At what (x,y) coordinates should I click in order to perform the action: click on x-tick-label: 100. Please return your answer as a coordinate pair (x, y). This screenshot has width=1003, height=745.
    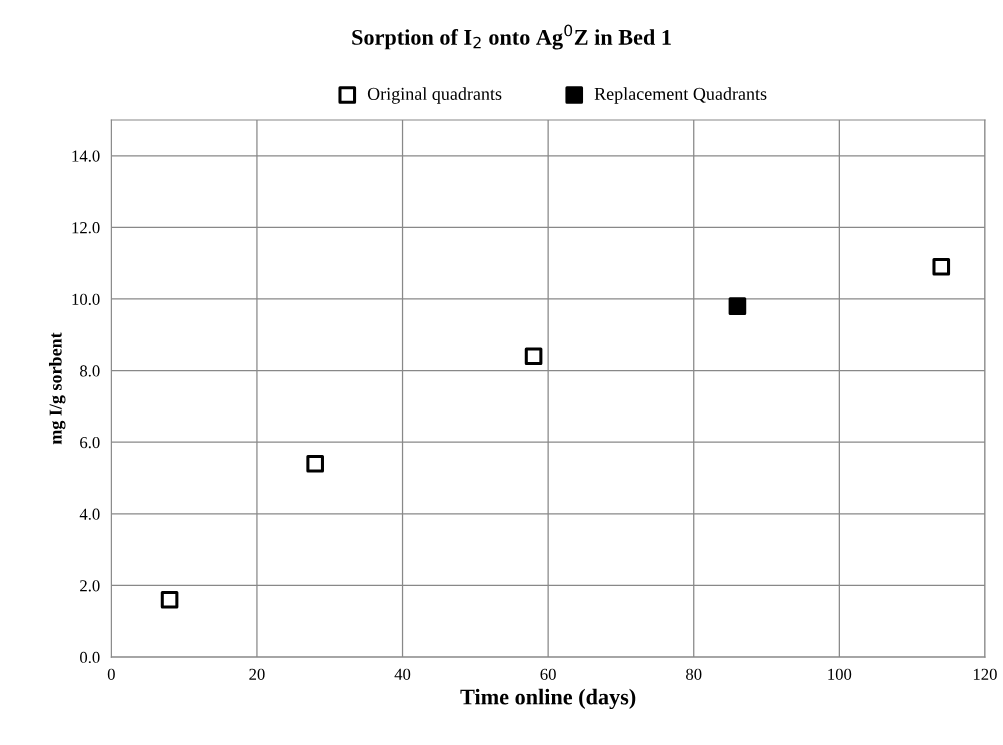
    Looking at the image, I should click on (840, 674).